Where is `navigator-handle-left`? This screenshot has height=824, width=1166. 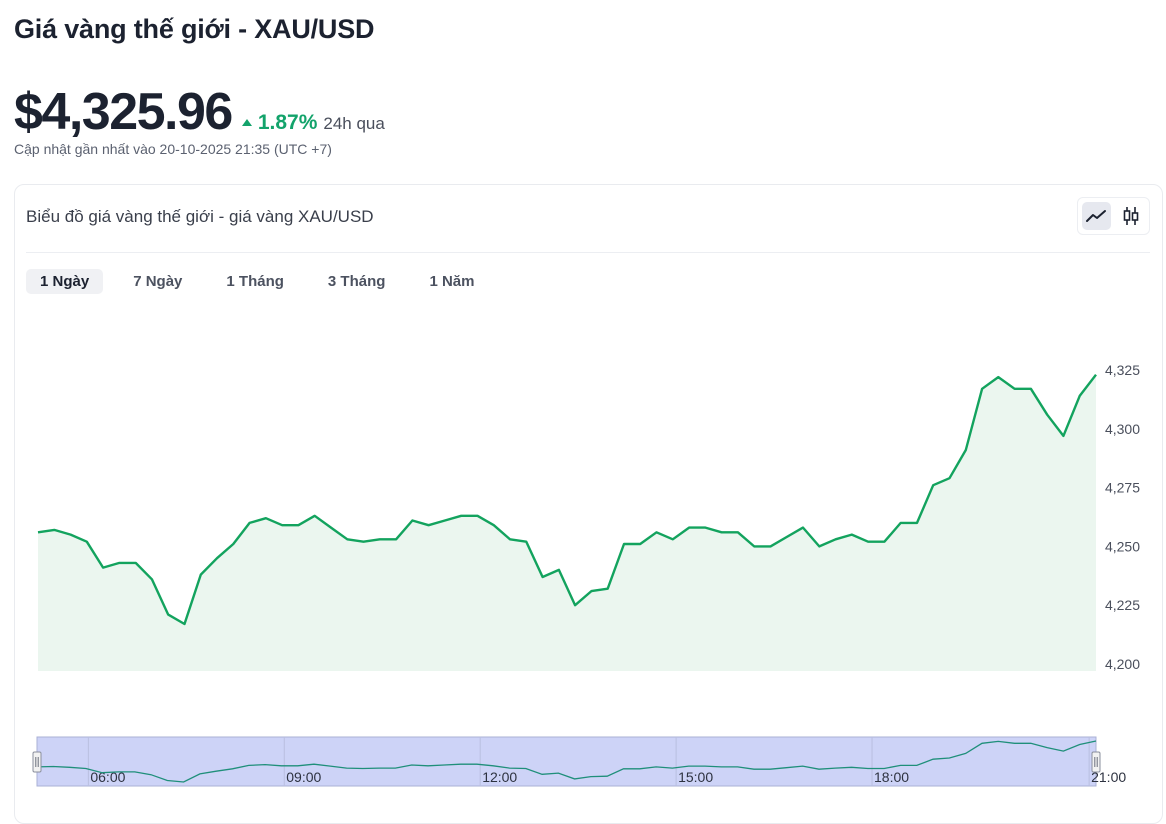 navigator-handle-left is located at coordinates (37, 762).